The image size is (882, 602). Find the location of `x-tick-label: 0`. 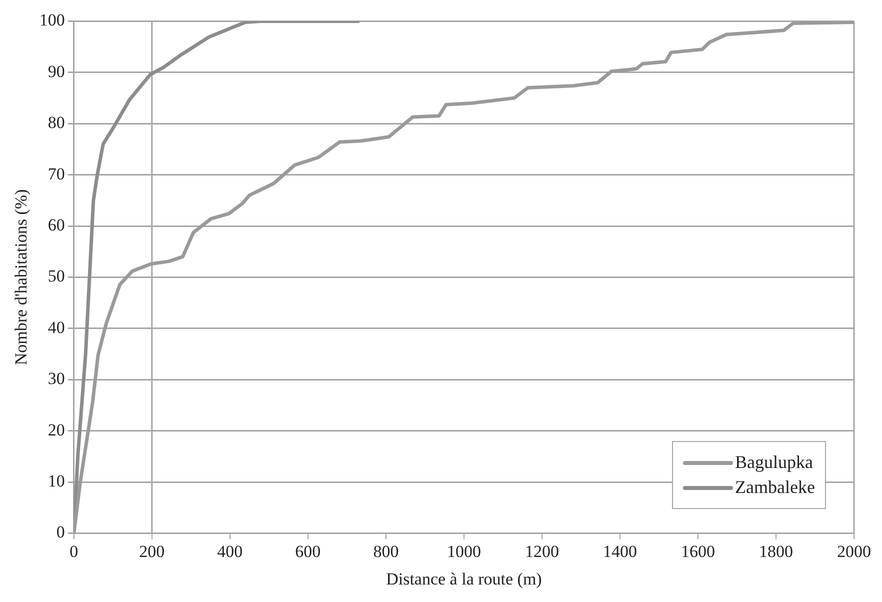

x-tick-label: 0 is located at coordinates (74, 551).